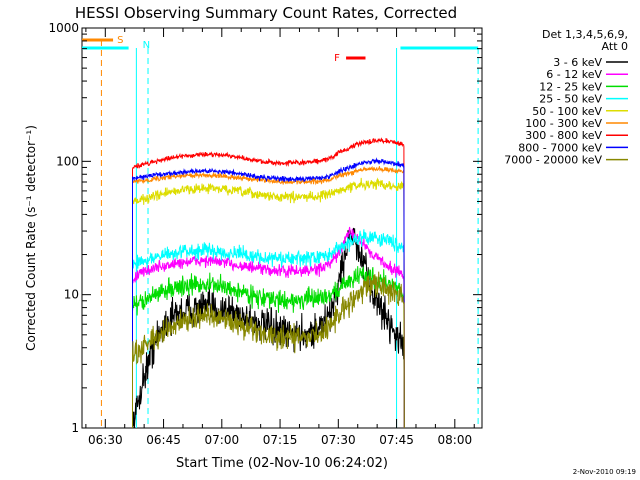  Describe the element at coordinates (563, 135) in the screenshot. I see `legend-label-6: 300 - 800 keV` at that location.